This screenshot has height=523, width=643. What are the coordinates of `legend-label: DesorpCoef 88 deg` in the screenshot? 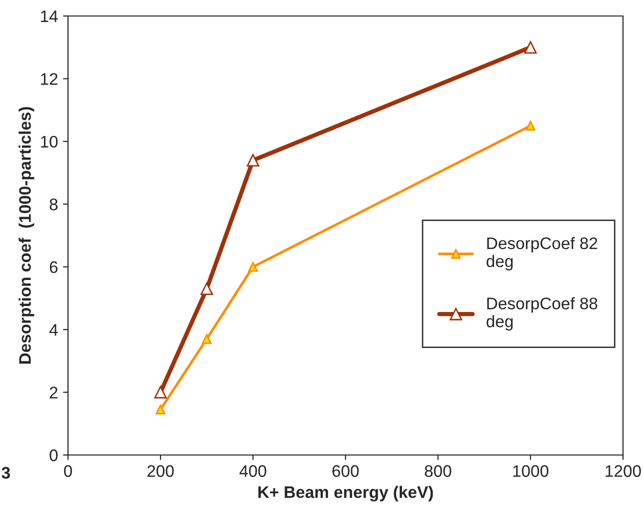 It's located at (542, 314).